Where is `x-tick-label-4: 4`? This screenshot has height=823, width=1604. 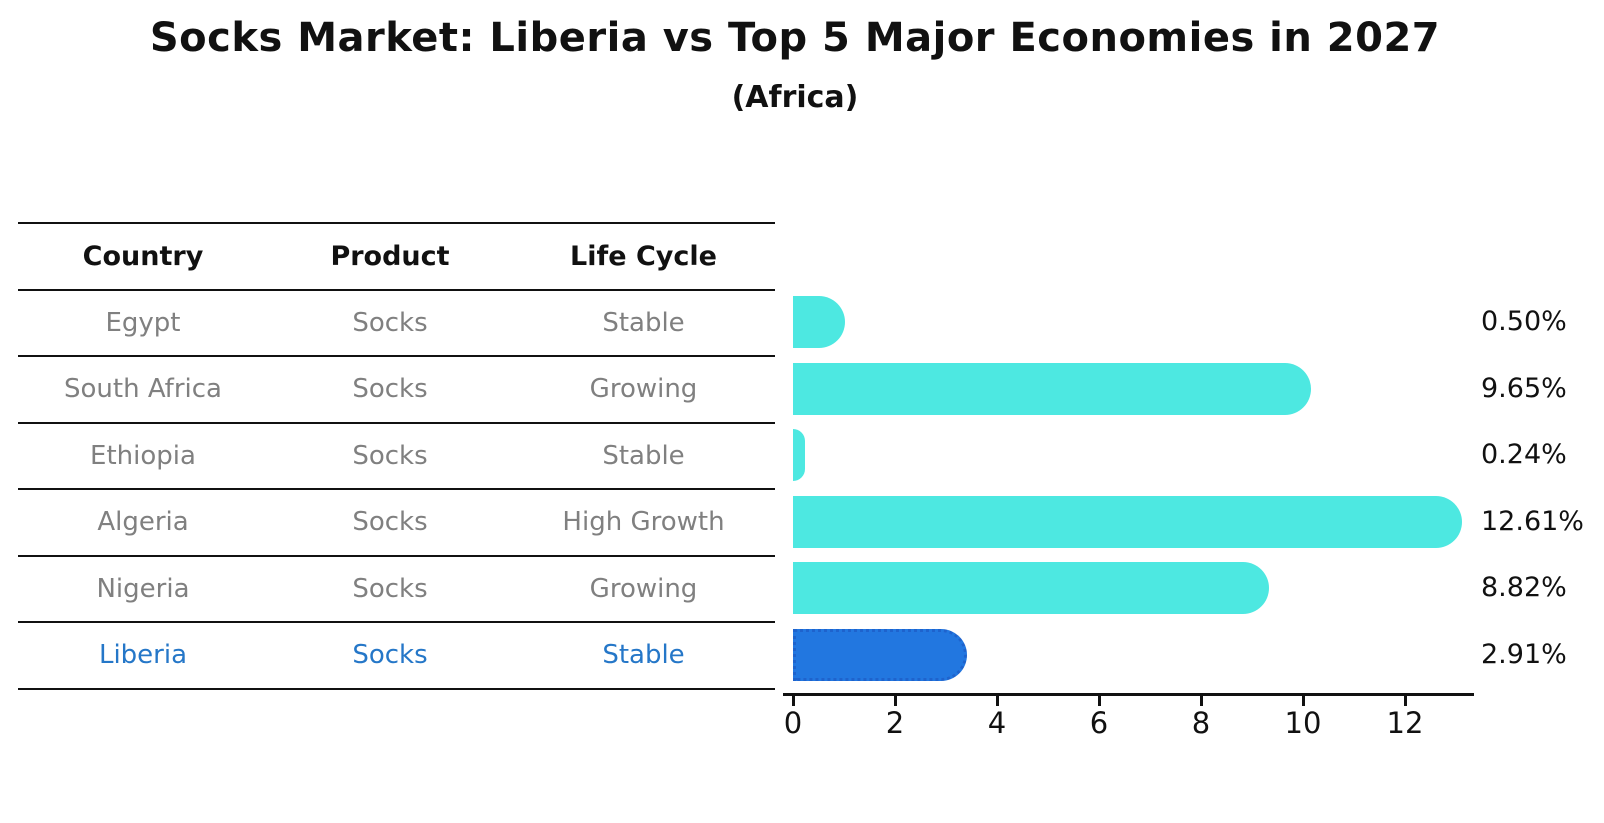 x-tick-label-4: 4 is located at coordinates (997, 723).